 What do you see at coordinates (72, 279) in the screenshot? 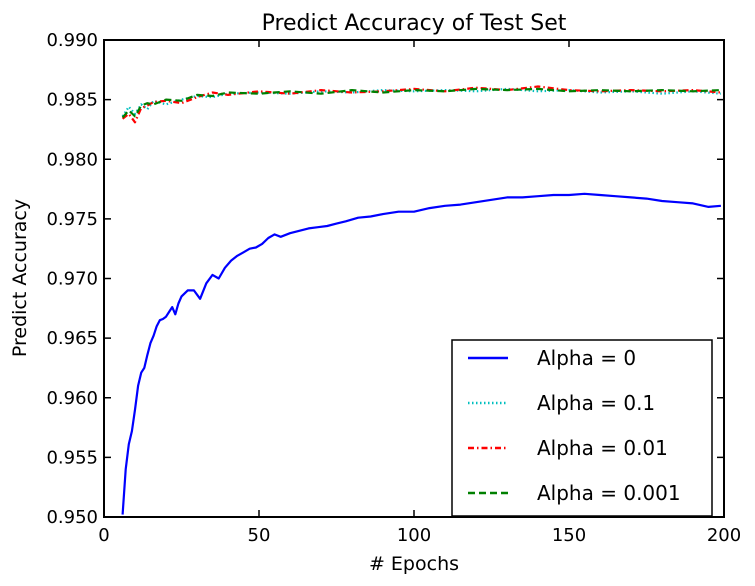
I see `y-tick-label: 0.970` at bounding box center [72, 279].